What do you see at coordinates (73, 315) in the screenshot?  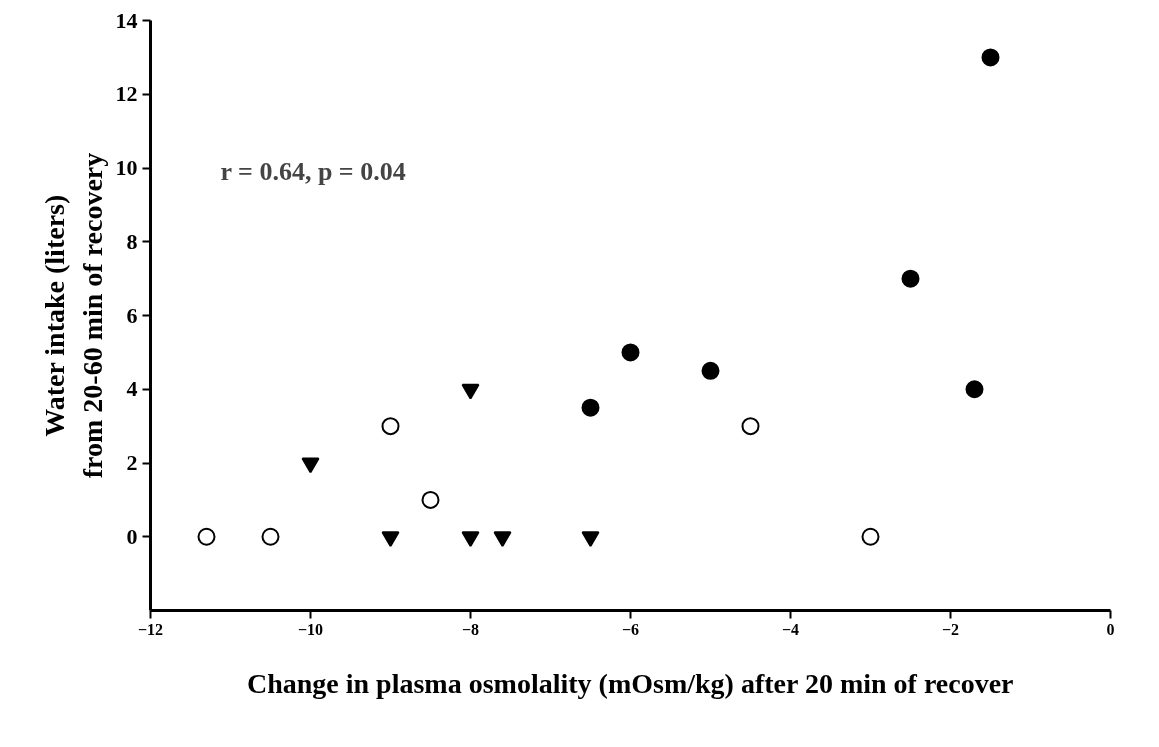 I see `y-axis-title: Water intake (liters) from 20-60 min of recovery` at bounding box center [73, 315].